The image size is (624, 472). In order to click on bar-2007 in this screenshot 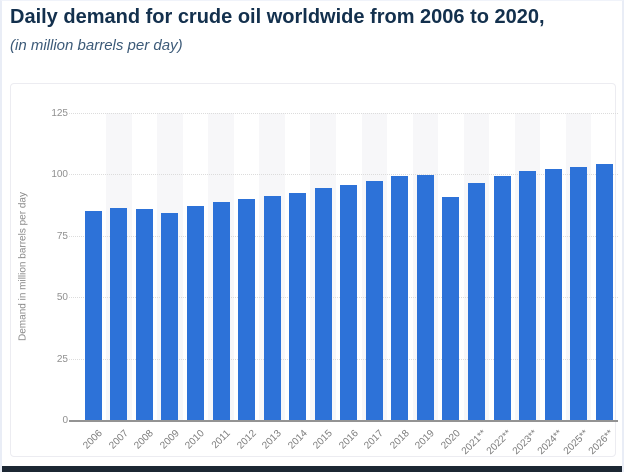, I will do `click(119, 313)`.